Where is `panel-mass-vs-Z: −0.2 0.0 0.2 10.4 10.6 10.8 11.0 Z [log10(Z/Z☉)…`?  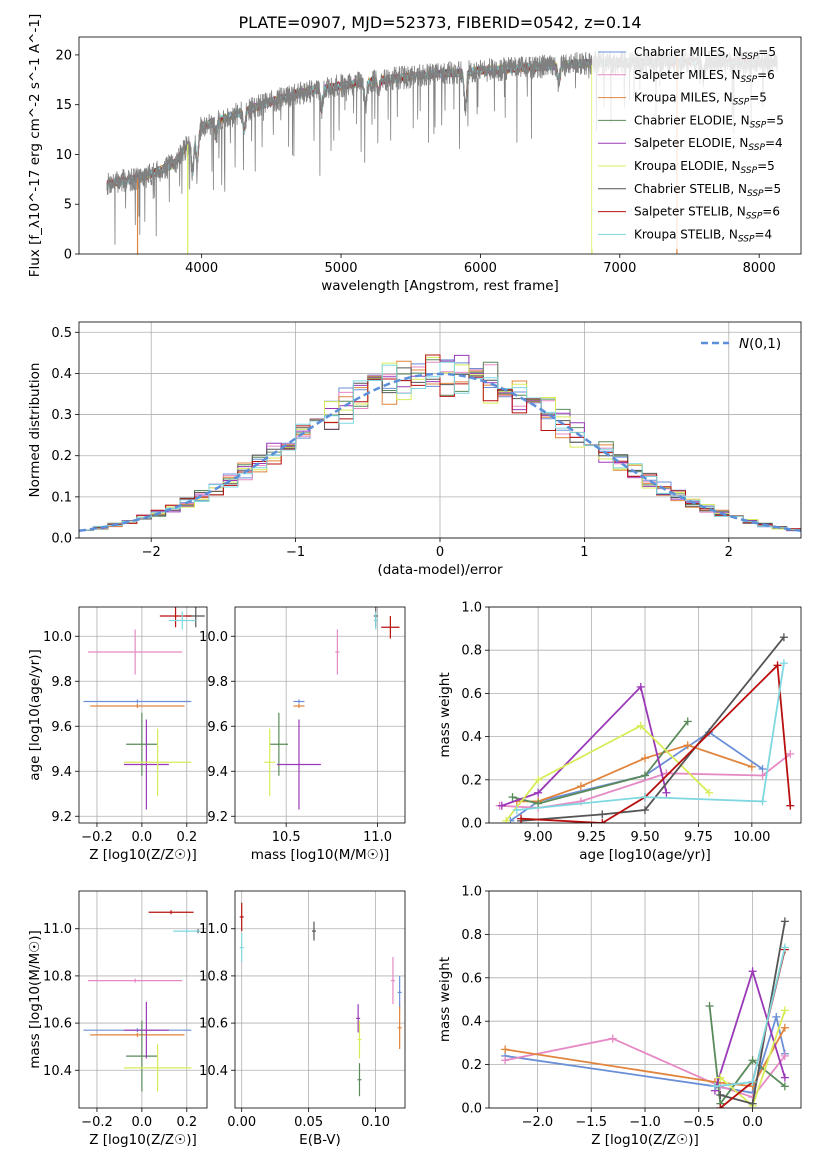 panel-mass-vs-Z: −0.2 0.0 0.2 10.4 10.6 10.8 11.0 Z [log10(Z/Z☉)… is located at coordinates (117, 1019).